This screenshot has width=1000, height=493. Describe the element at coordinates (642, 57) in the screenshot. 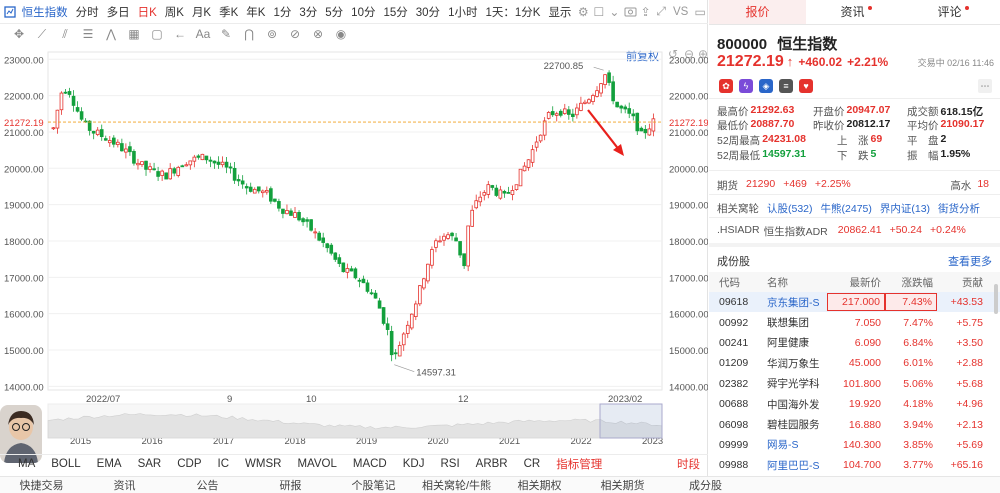

I see `adjust-mode-button: 前复权` at that location.